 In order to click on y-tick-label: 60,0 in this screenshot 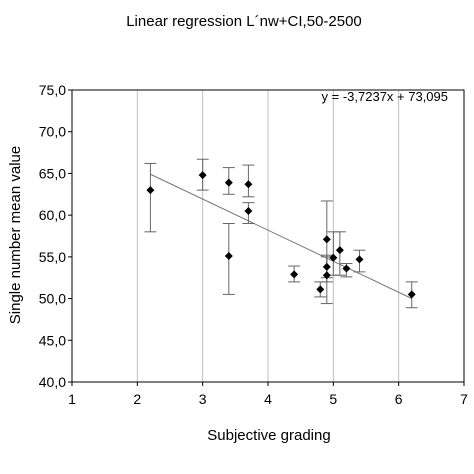, I will do `click(52, 215)`.